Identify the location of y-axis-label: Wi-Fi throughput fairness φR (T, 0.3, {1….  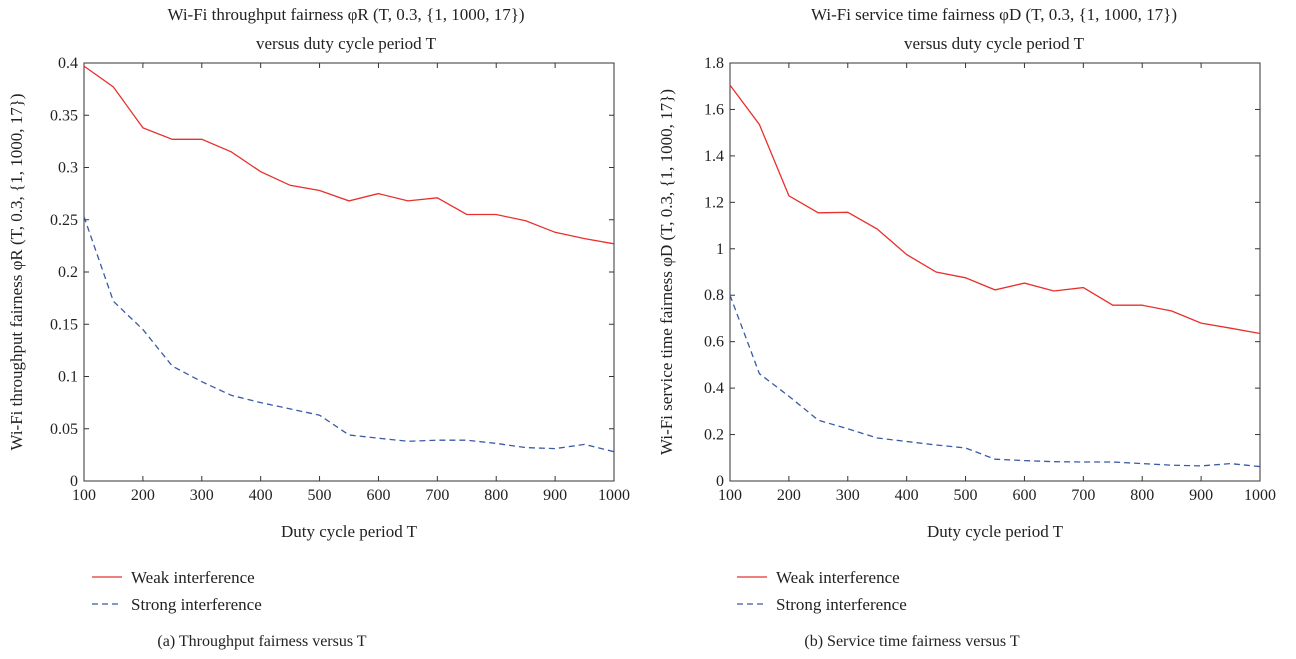
(16, 271).